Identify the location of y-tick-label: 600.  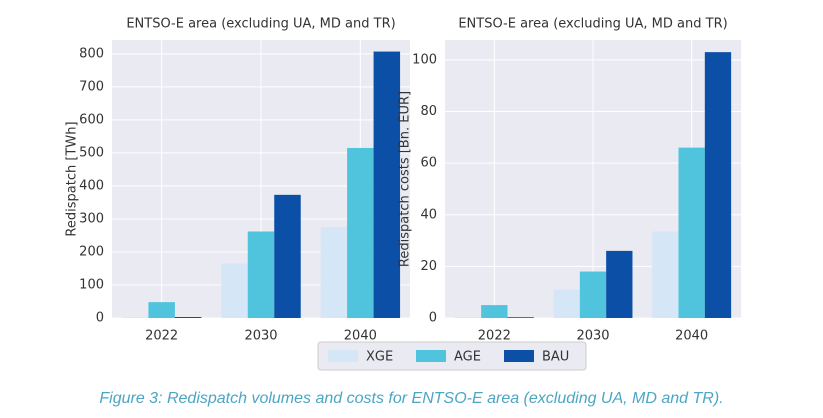
(91, 119).